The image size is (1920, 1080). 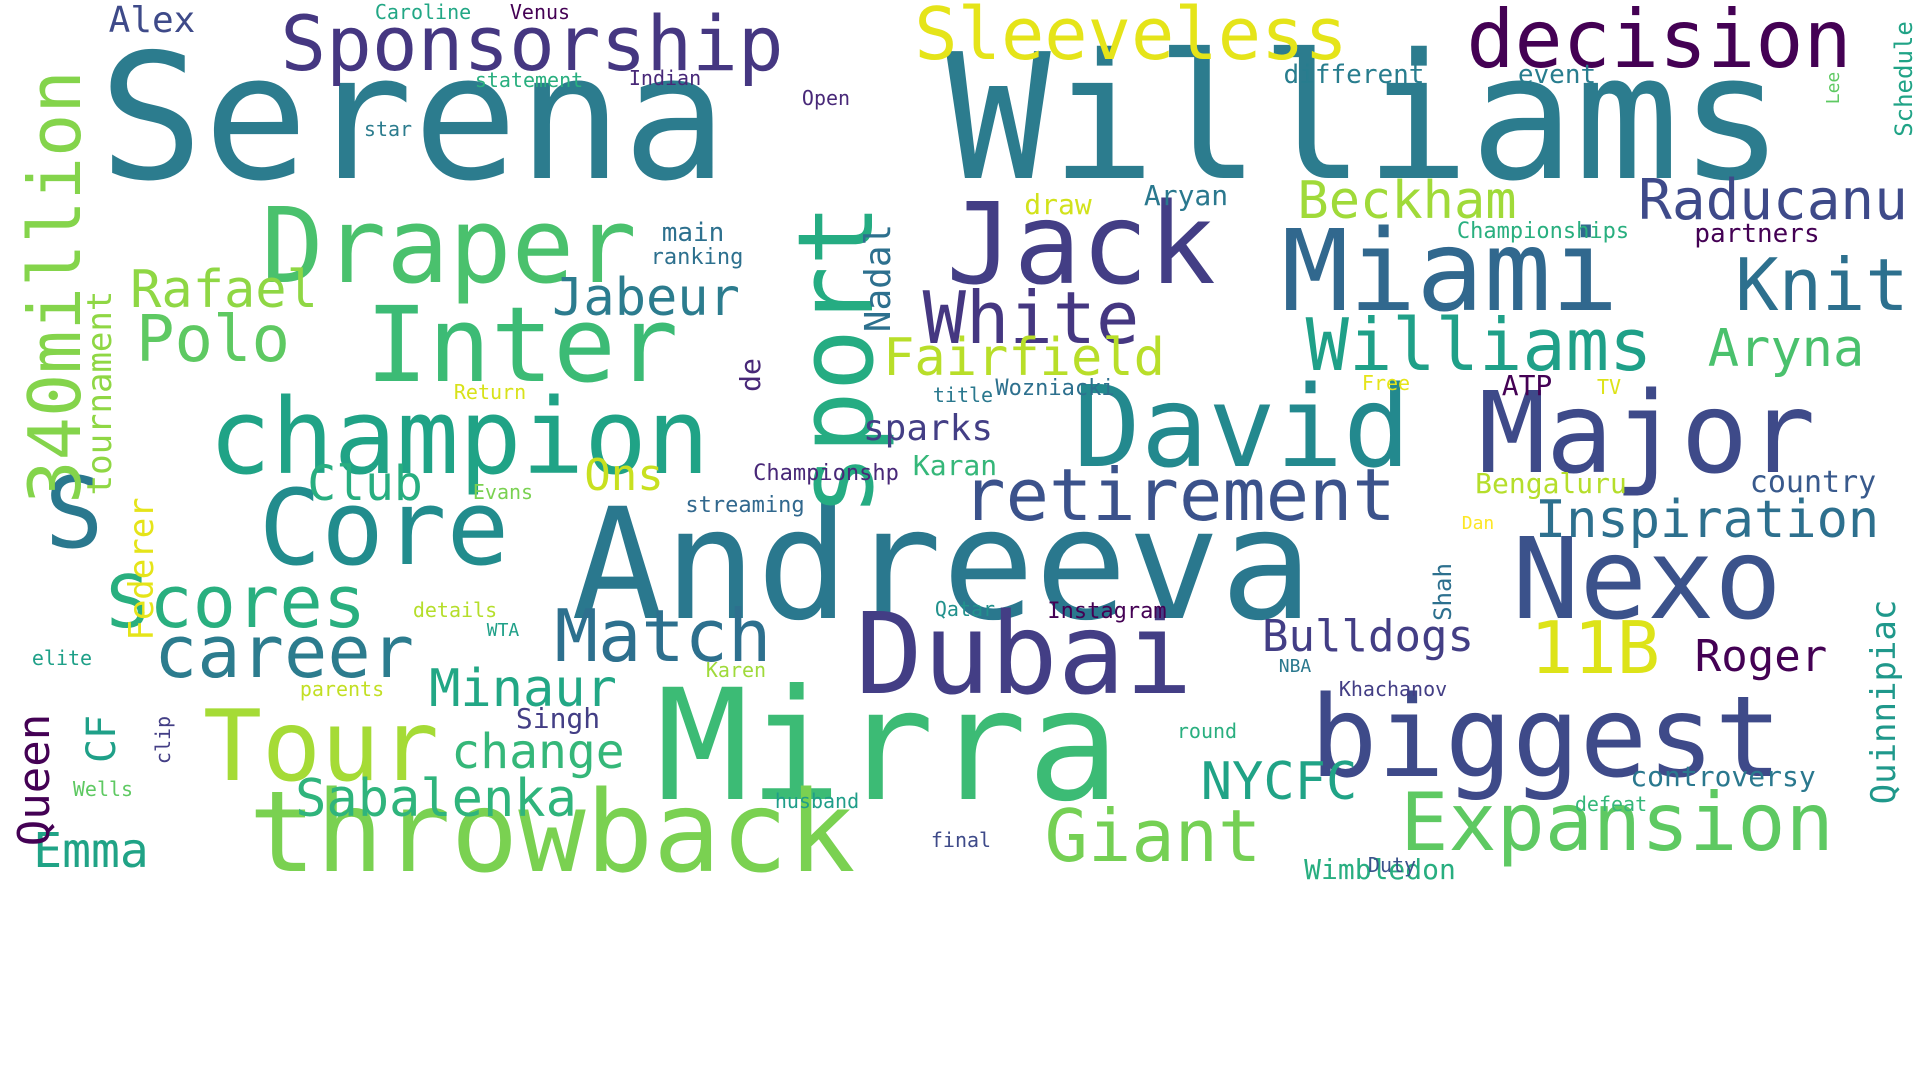 What do you see at coordinates (697, 257) in the screenshot?
I see `word: ranking` at bounding box center [697, 257].